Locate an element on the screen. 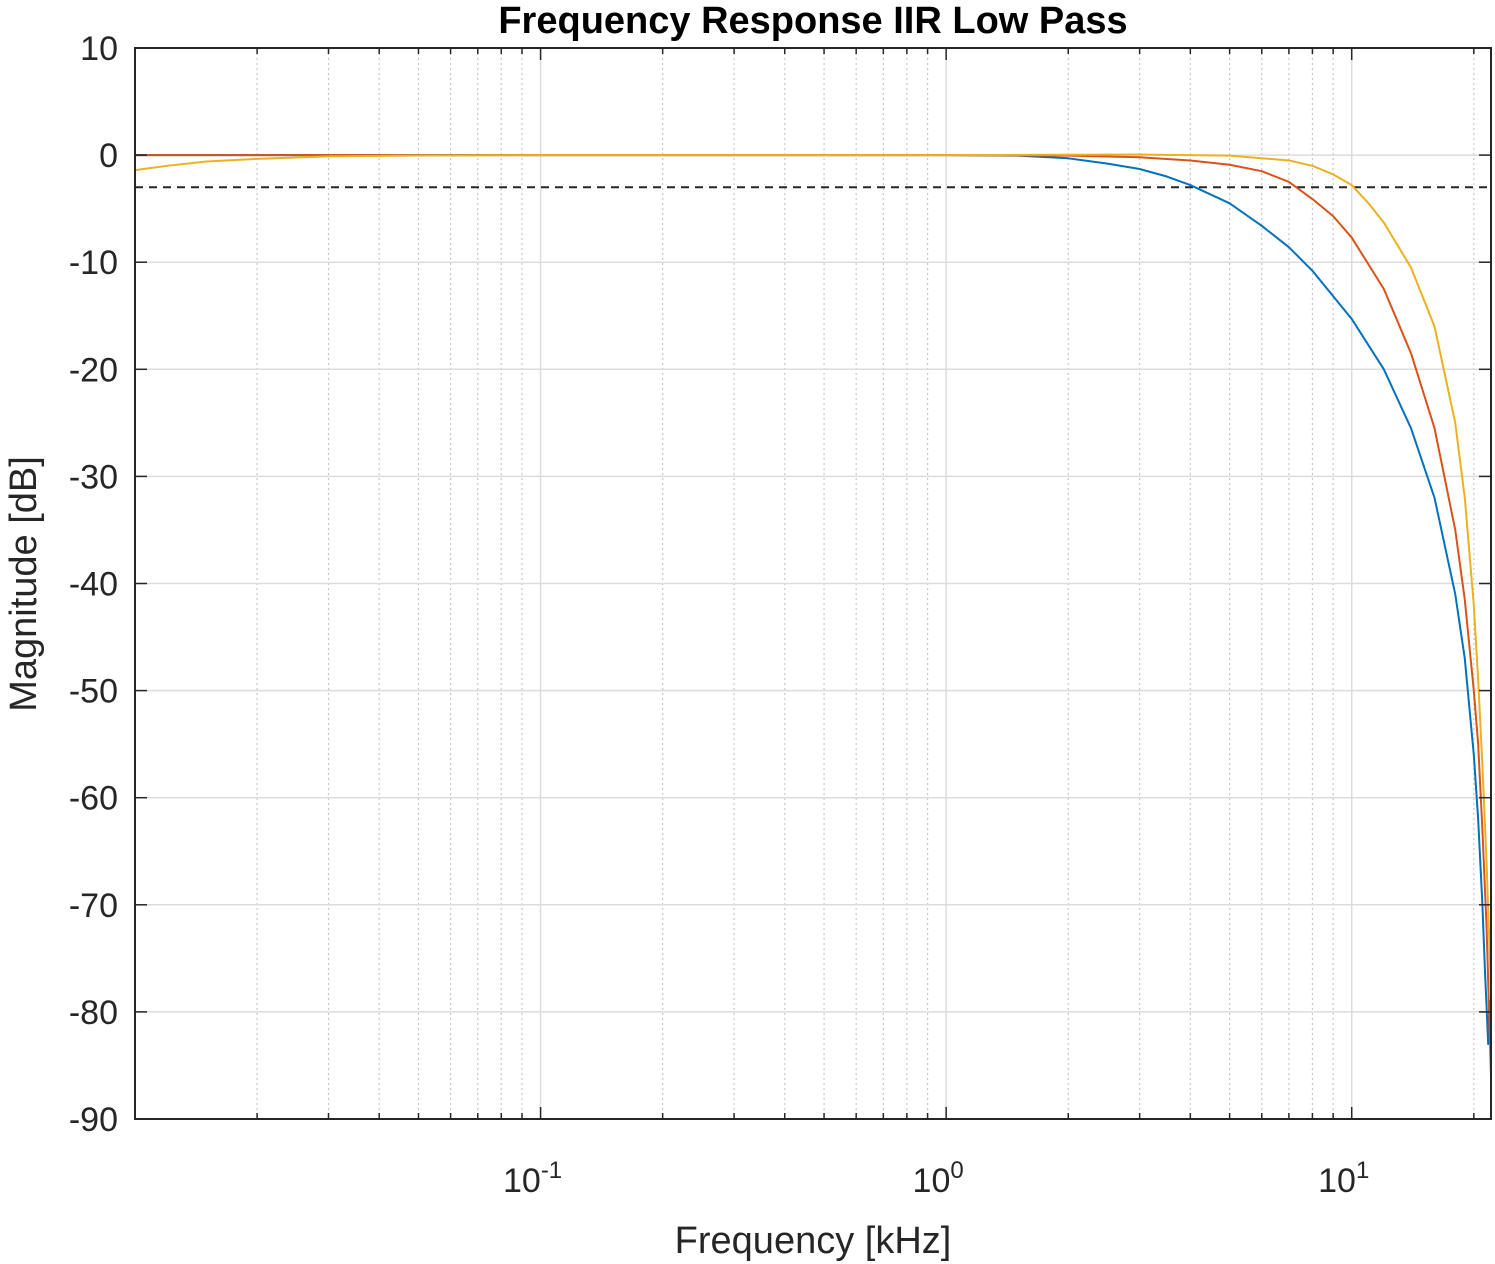 The height and width of the screenshot is (1264, 1495). x-axis-title: Frequency [kHz] is located at coordinates (813, 1241).